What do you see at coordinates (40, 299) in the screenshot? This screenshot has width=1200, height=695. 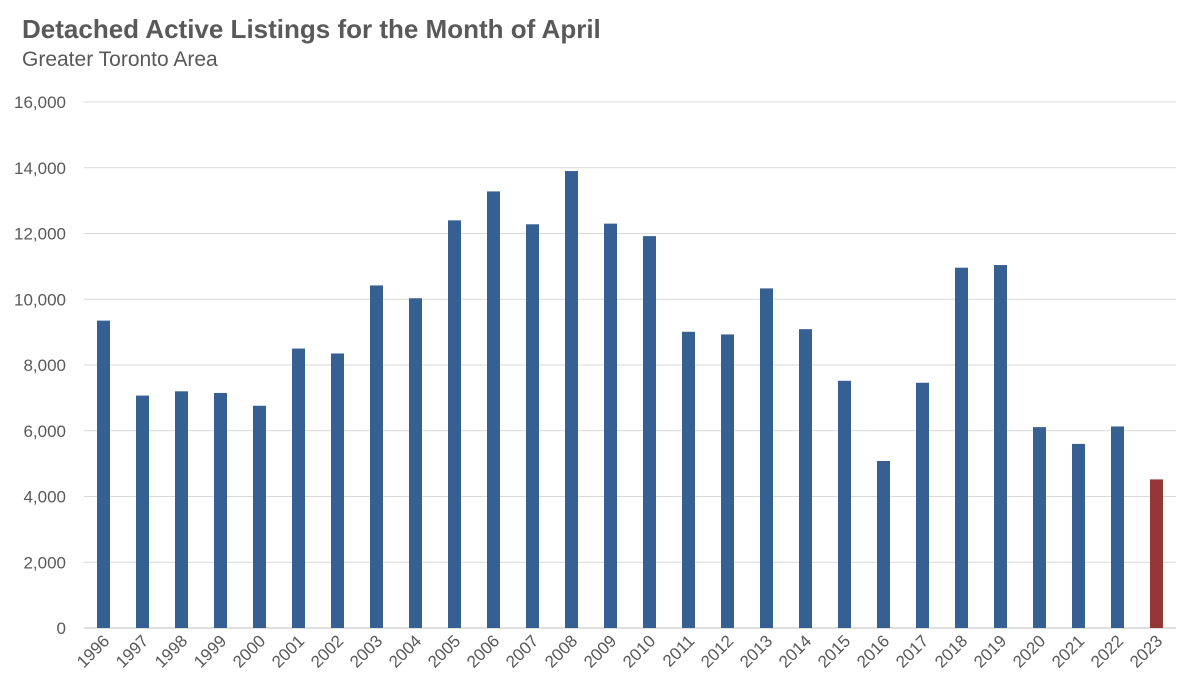 I see `y-tick-label: 10,000` at bounding box center [40, 299].